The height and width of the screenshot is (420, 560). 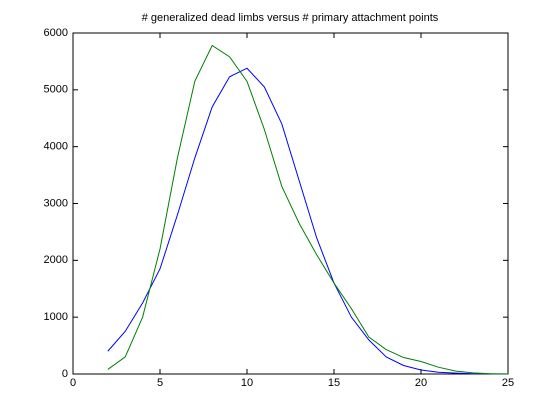 What do you see at coordinates (160, 383) in the screenshot?
I see `x-tick-label: 5` at bounding box center [160, 383].